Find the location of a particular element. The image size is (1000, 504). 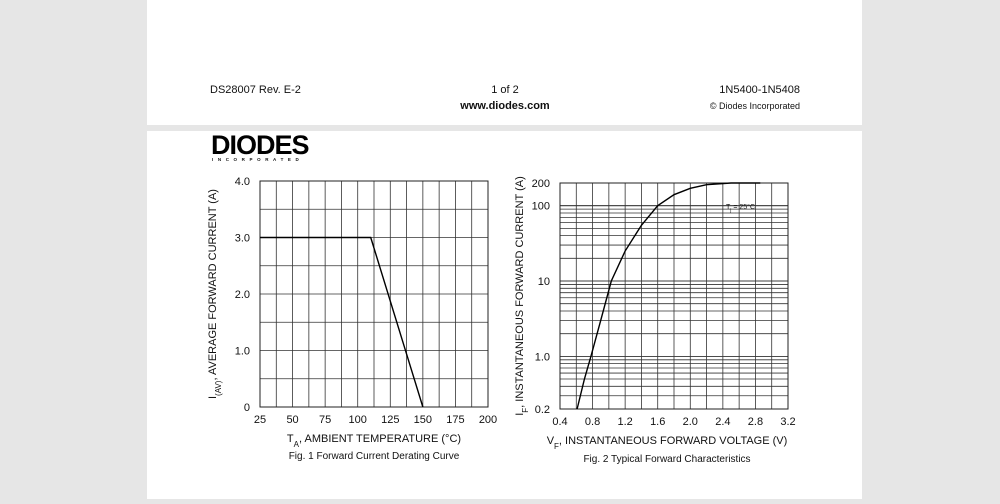

x-tick-label: 175 is located at coordinates (455, 420).